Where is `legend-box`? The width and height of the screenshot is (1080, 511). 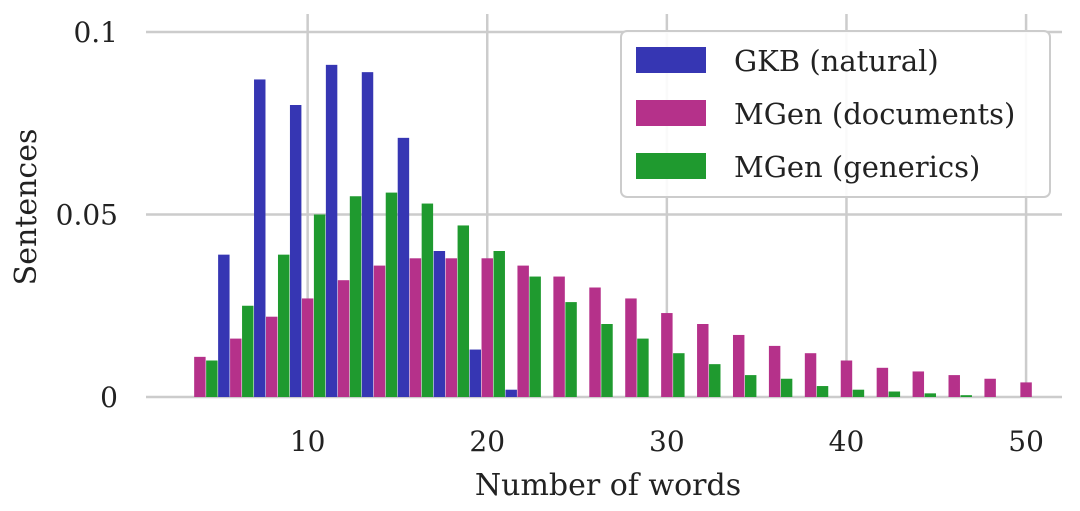 legend-box is located at coordinates (835, 114).